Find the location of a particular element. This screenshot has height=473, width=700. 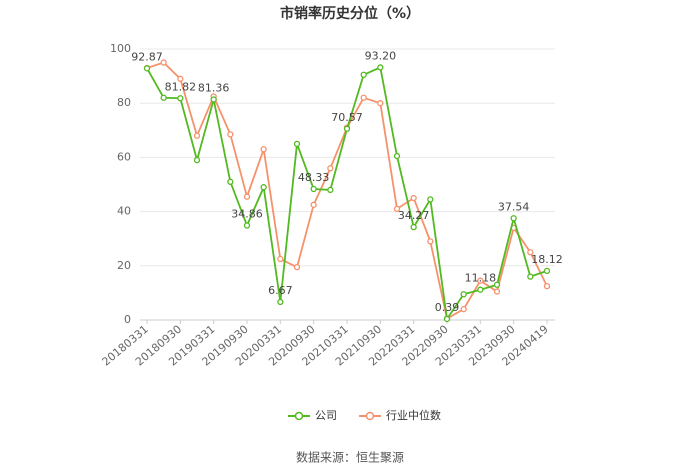

data-label: 11.18 is located at coordinates (481, 278).